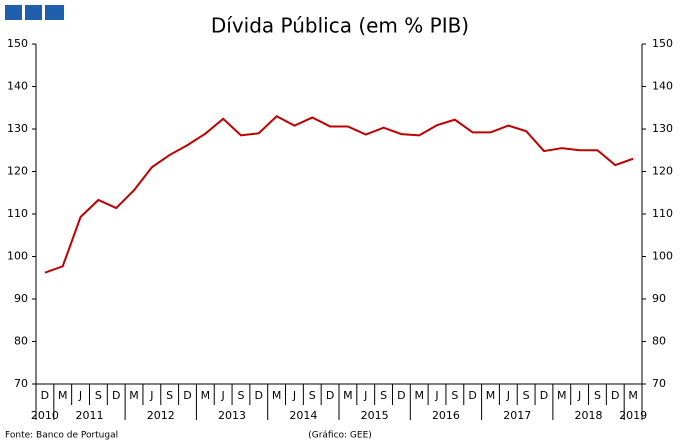 The width and height of the screenshot is (680, 445). I want to click on y-tick-label: 100, so click(17, 256).